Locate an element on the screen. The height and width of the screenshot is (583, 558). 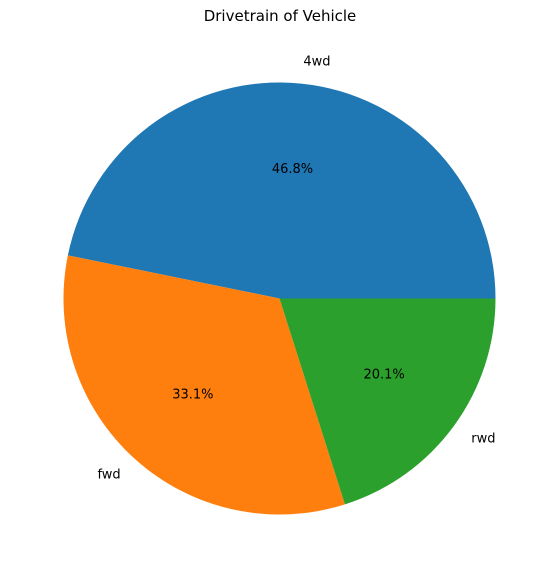
chart-title: Drivetrain of Vehicle is located at coordinates (280, 16).